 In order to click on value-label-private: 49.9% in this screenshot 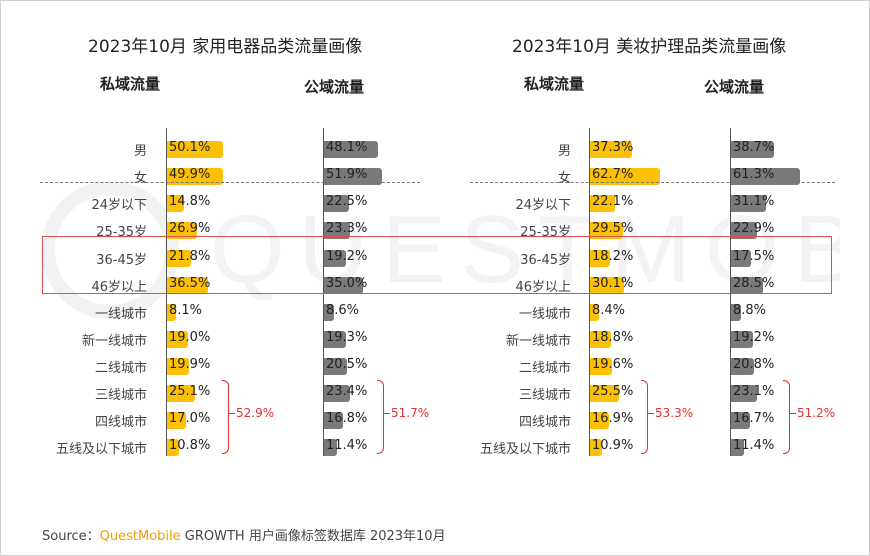, I will do `click(190, 174)`.